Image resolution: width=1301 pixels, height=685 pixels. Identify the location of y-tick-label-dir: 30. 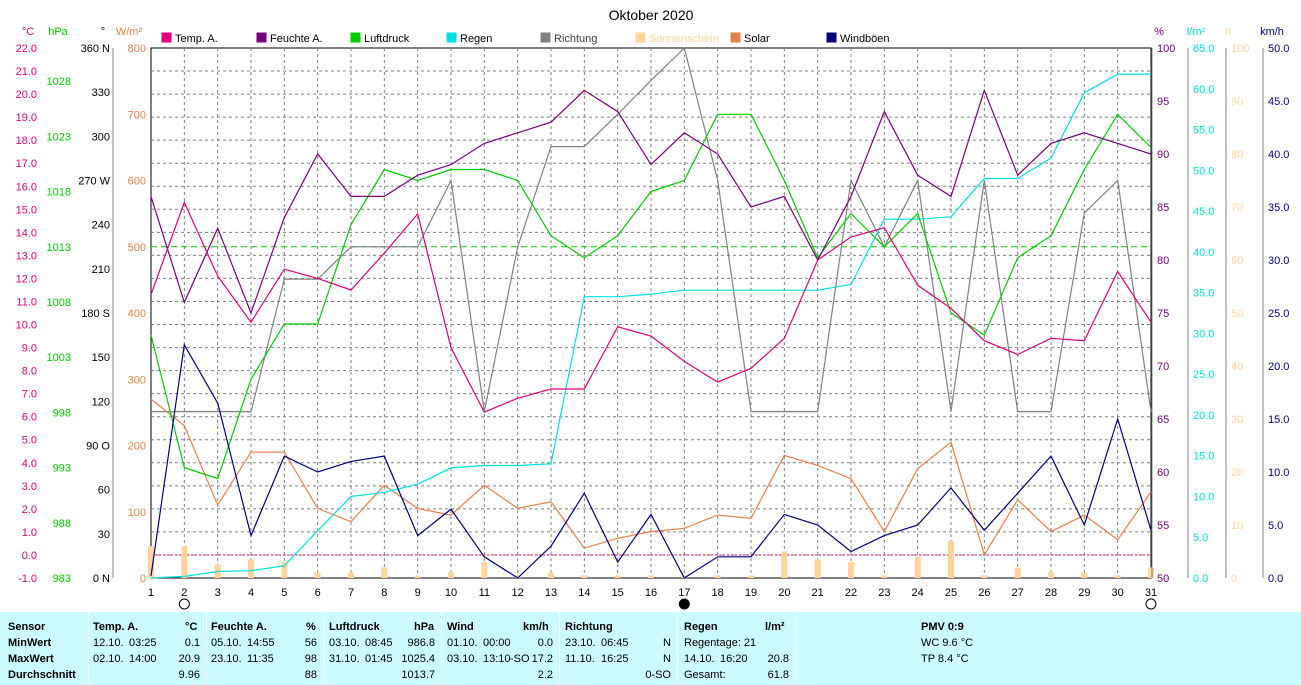
(104, 535).